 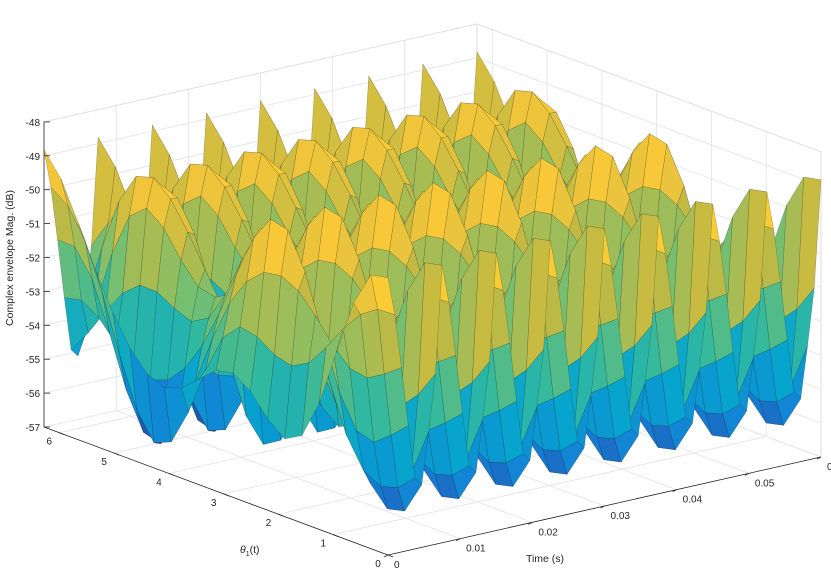 I want to click on surface-patch, so click(x=382, y=294).